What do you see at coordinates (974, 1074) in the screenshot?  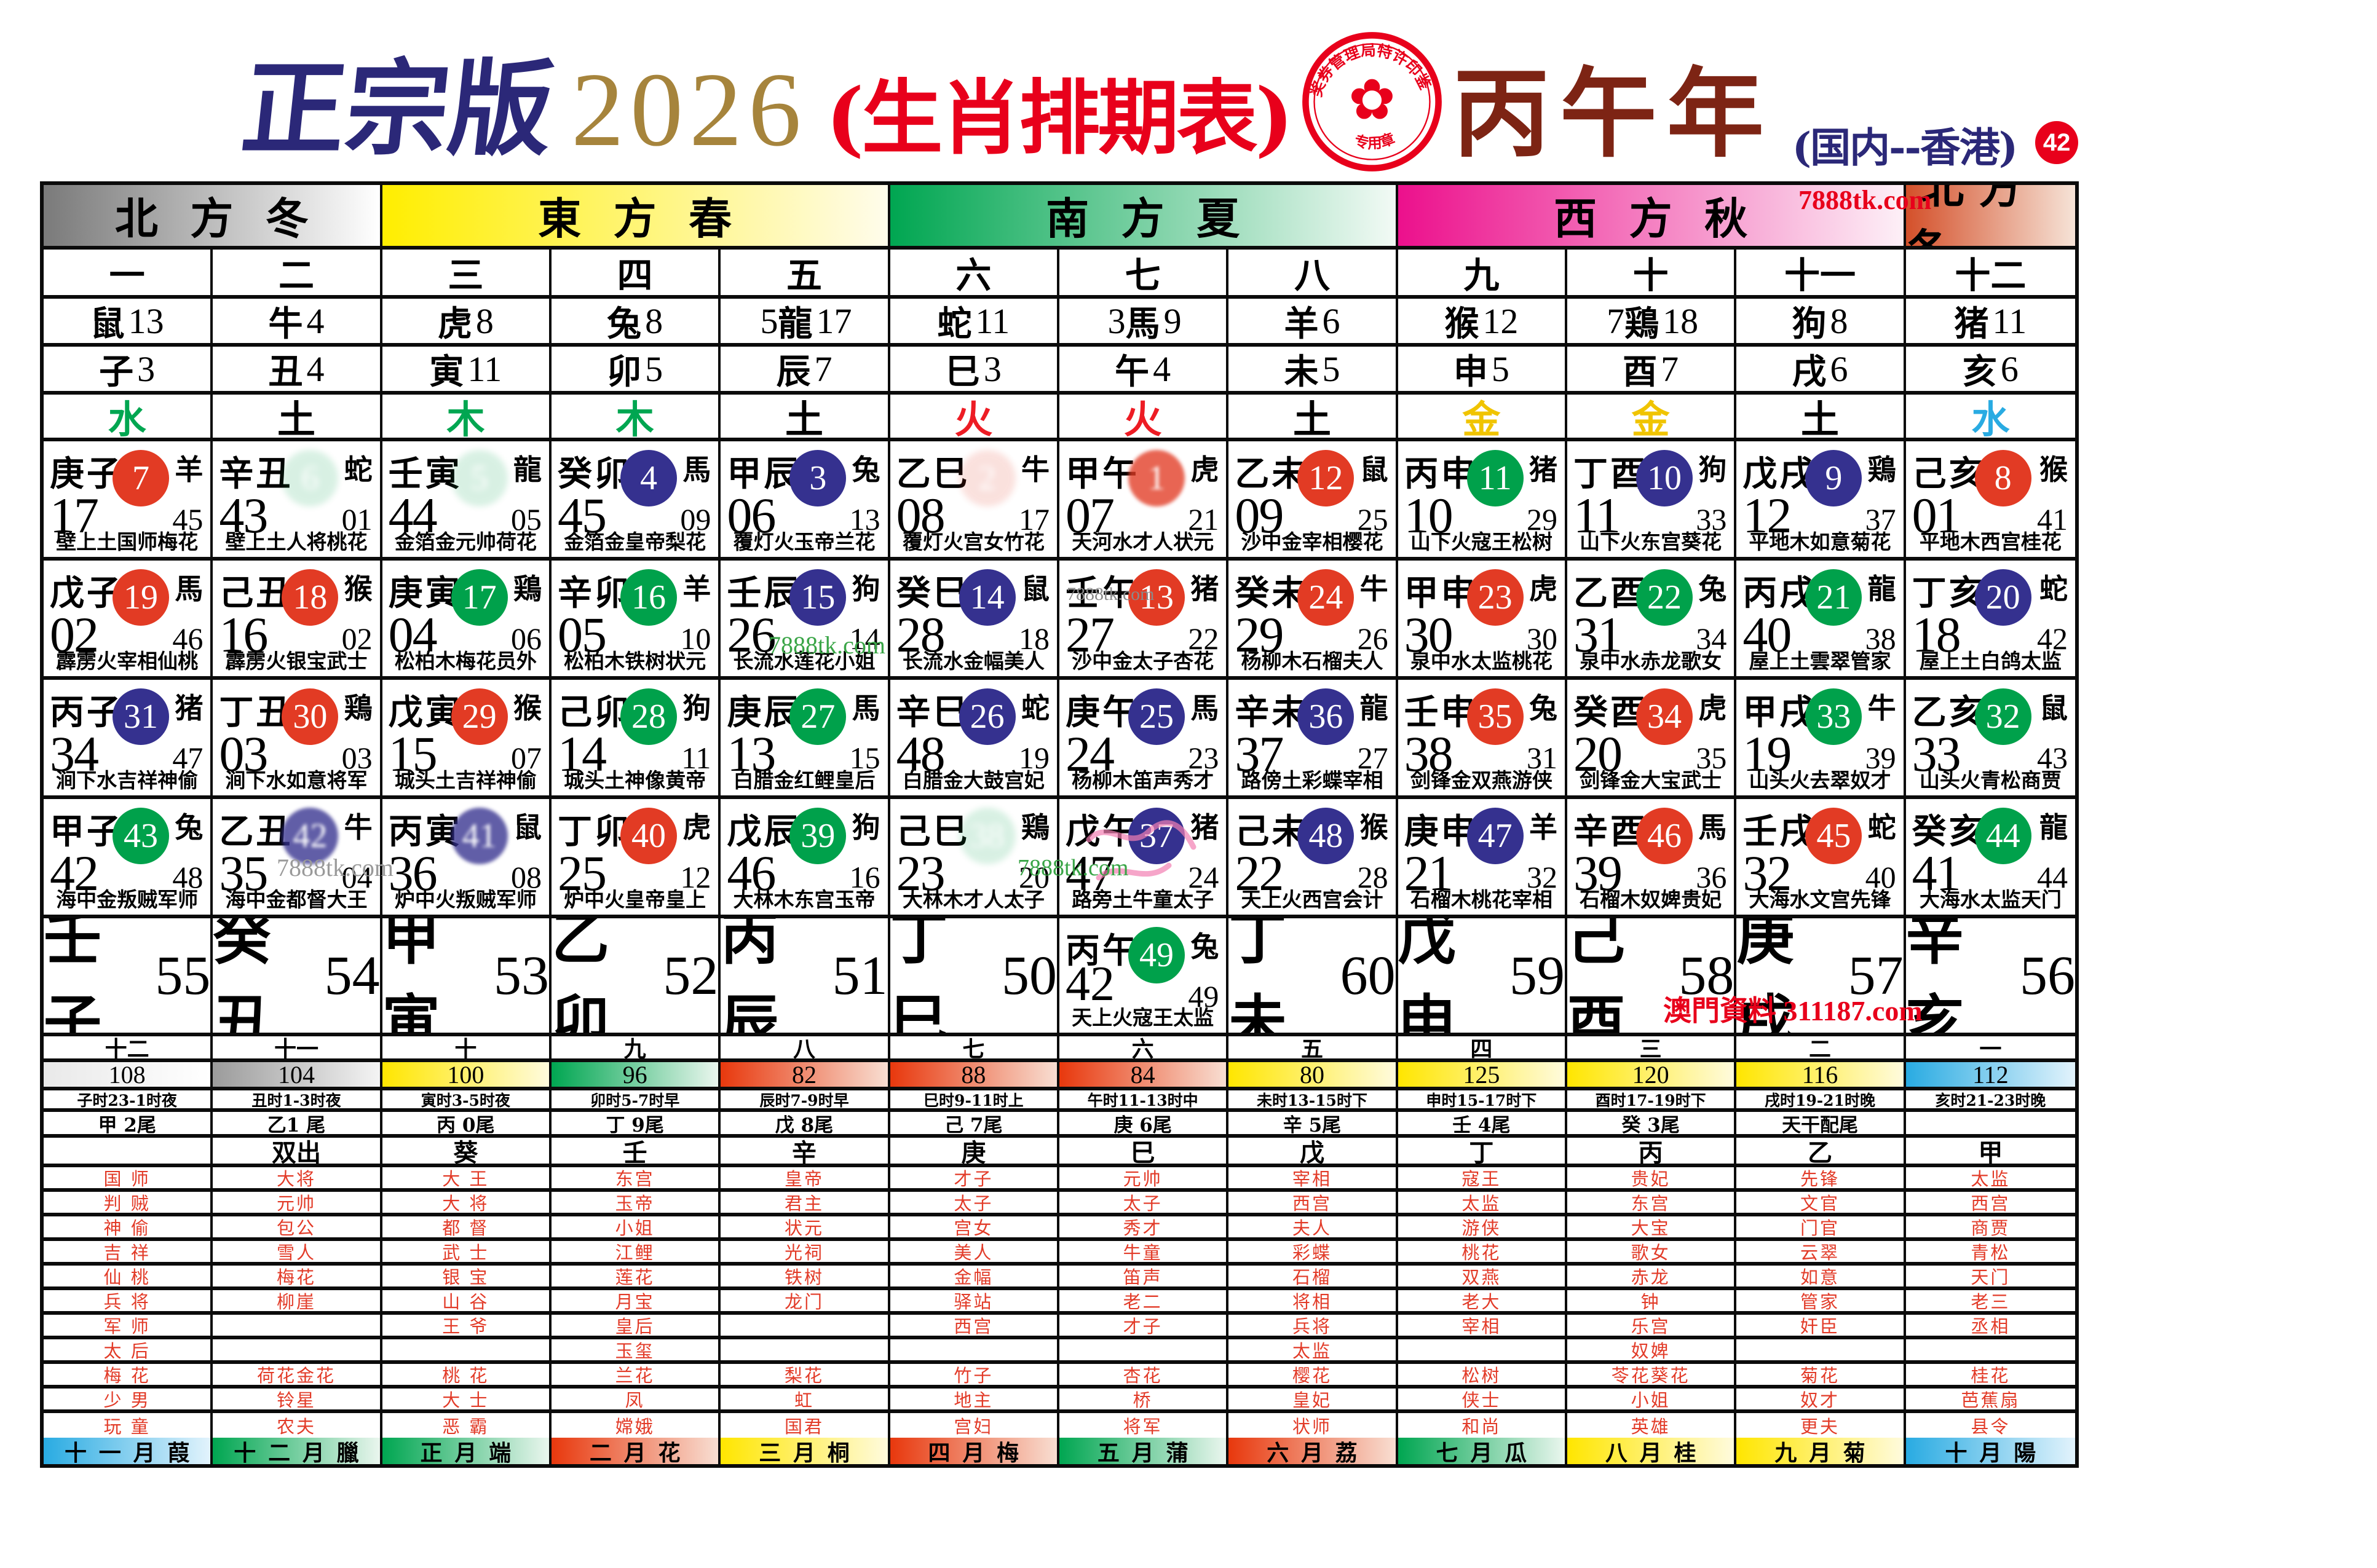 I see `sum-bar: 88` at bounding box center [974, 1074].